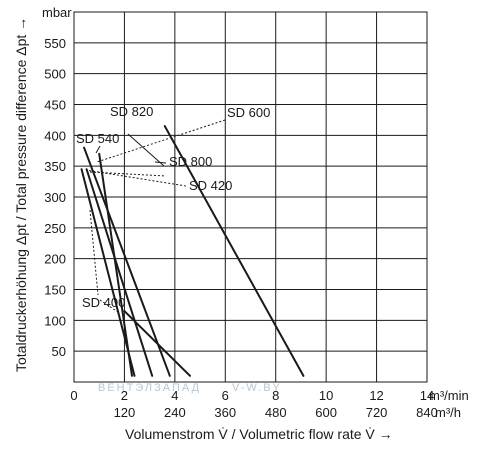 This screenshot has width=487, height=449. I want to click on x2-tick-label: 720, so click(377, 412).